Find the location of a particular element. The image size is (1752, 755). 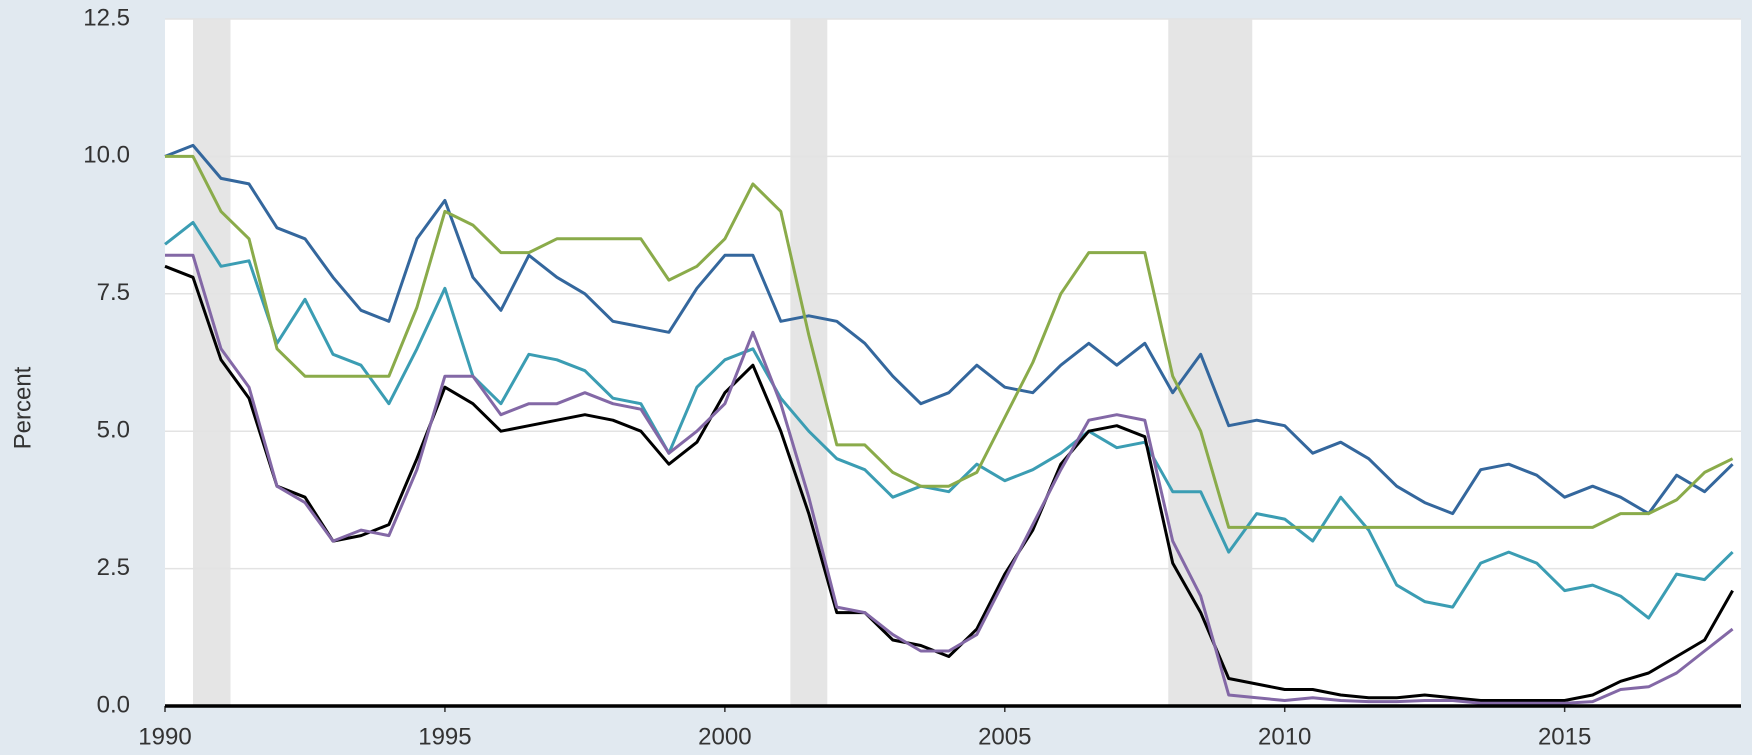

x-tick-label: 2005 is located at coordinates (1004, 736).